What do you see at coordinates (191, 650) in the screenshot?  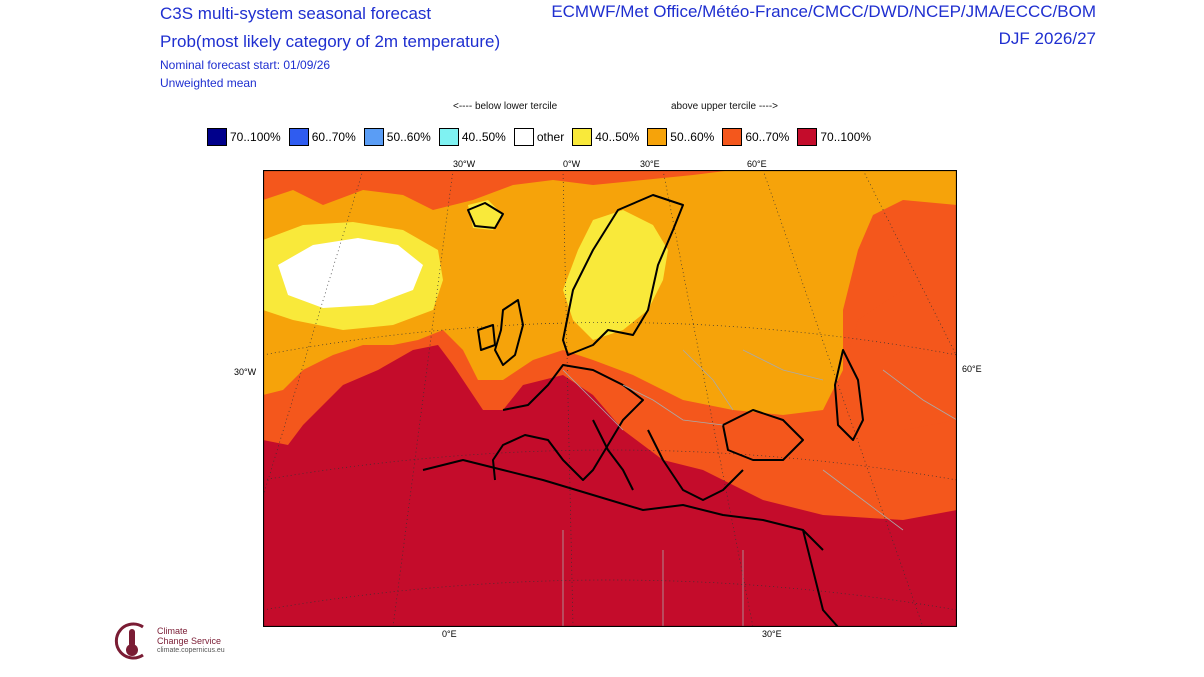 I see `logo-url: climate.copernicus.eu` at bounding box center [191, 650].